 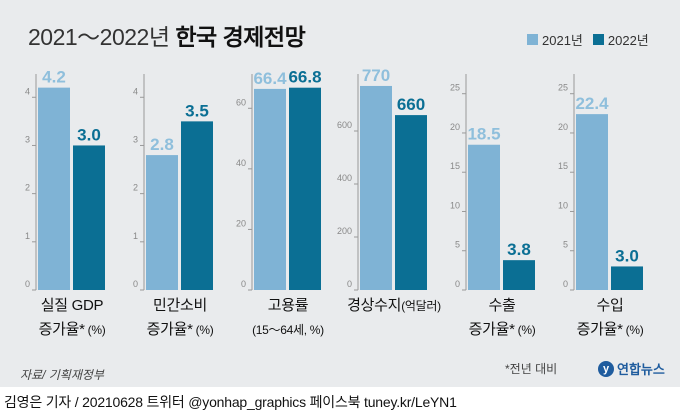 I want to click on category-unit-2: (15～64세, %), so click(x=288, y=330).